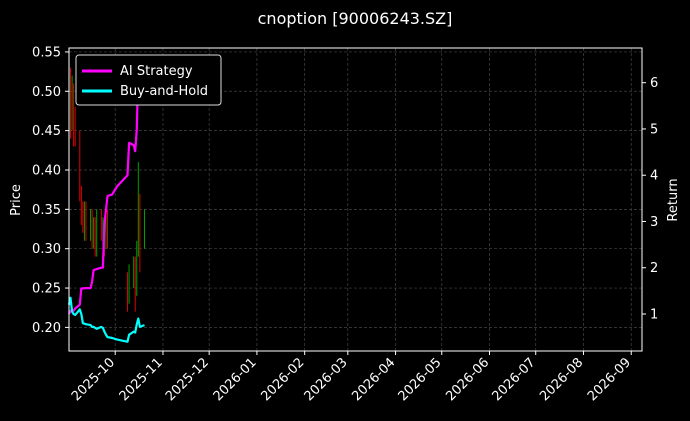  What do you see at coordinates (50, 190) in the screenshot?
I see `y-axis-left: 0.20 0.25 0.30 0.35 0.40 0.45 0.50 0.55` at bounding box center [50, 190].